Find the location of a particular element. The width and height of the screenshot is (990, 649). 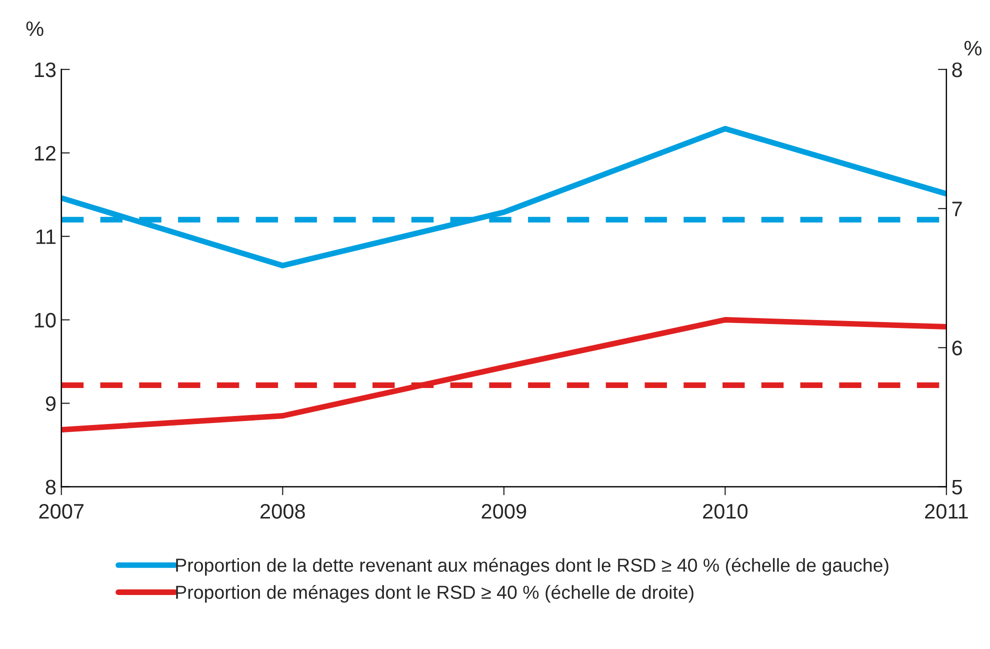

y-tick-label: 11 is located at coordinates (46, 237).